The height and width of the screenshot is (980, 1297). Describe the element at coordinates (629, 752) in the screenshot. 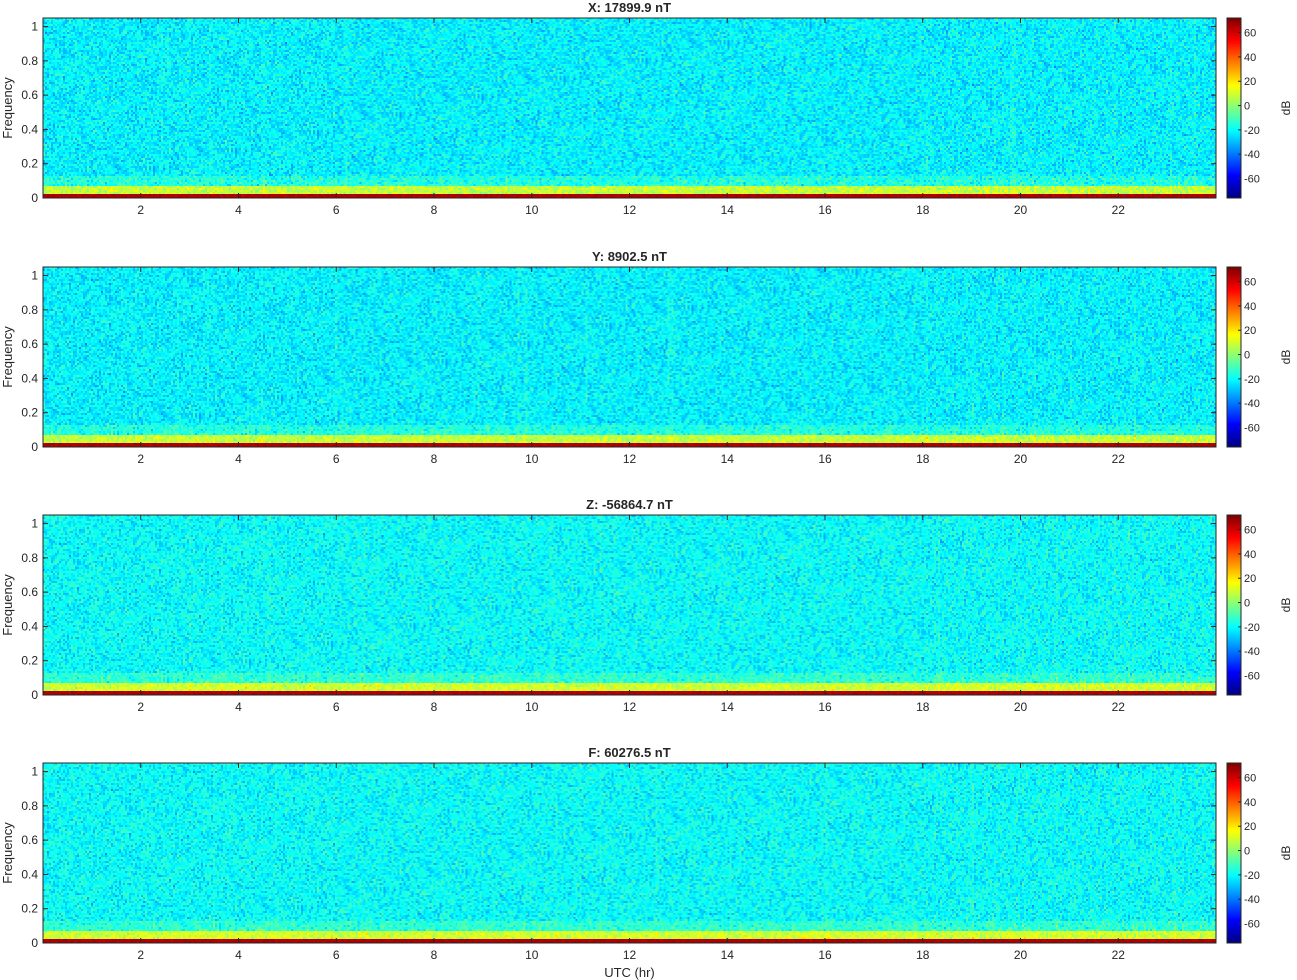

I see `chart-title: F: 60276.5 nT` at that location.